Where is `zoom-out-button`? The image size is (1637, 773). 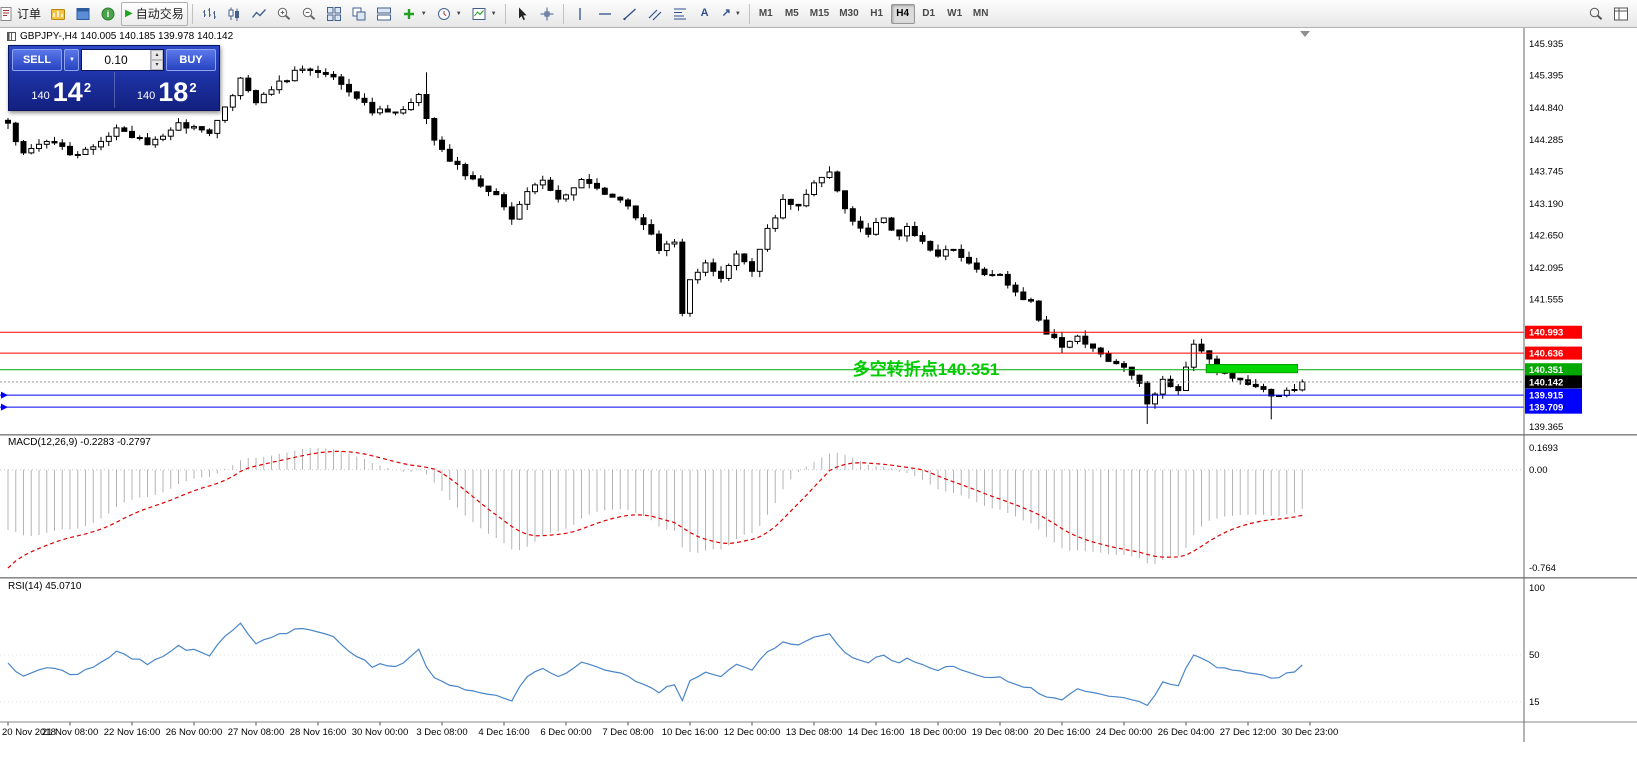
zoom-out-button is located at coordinates (309, 14).